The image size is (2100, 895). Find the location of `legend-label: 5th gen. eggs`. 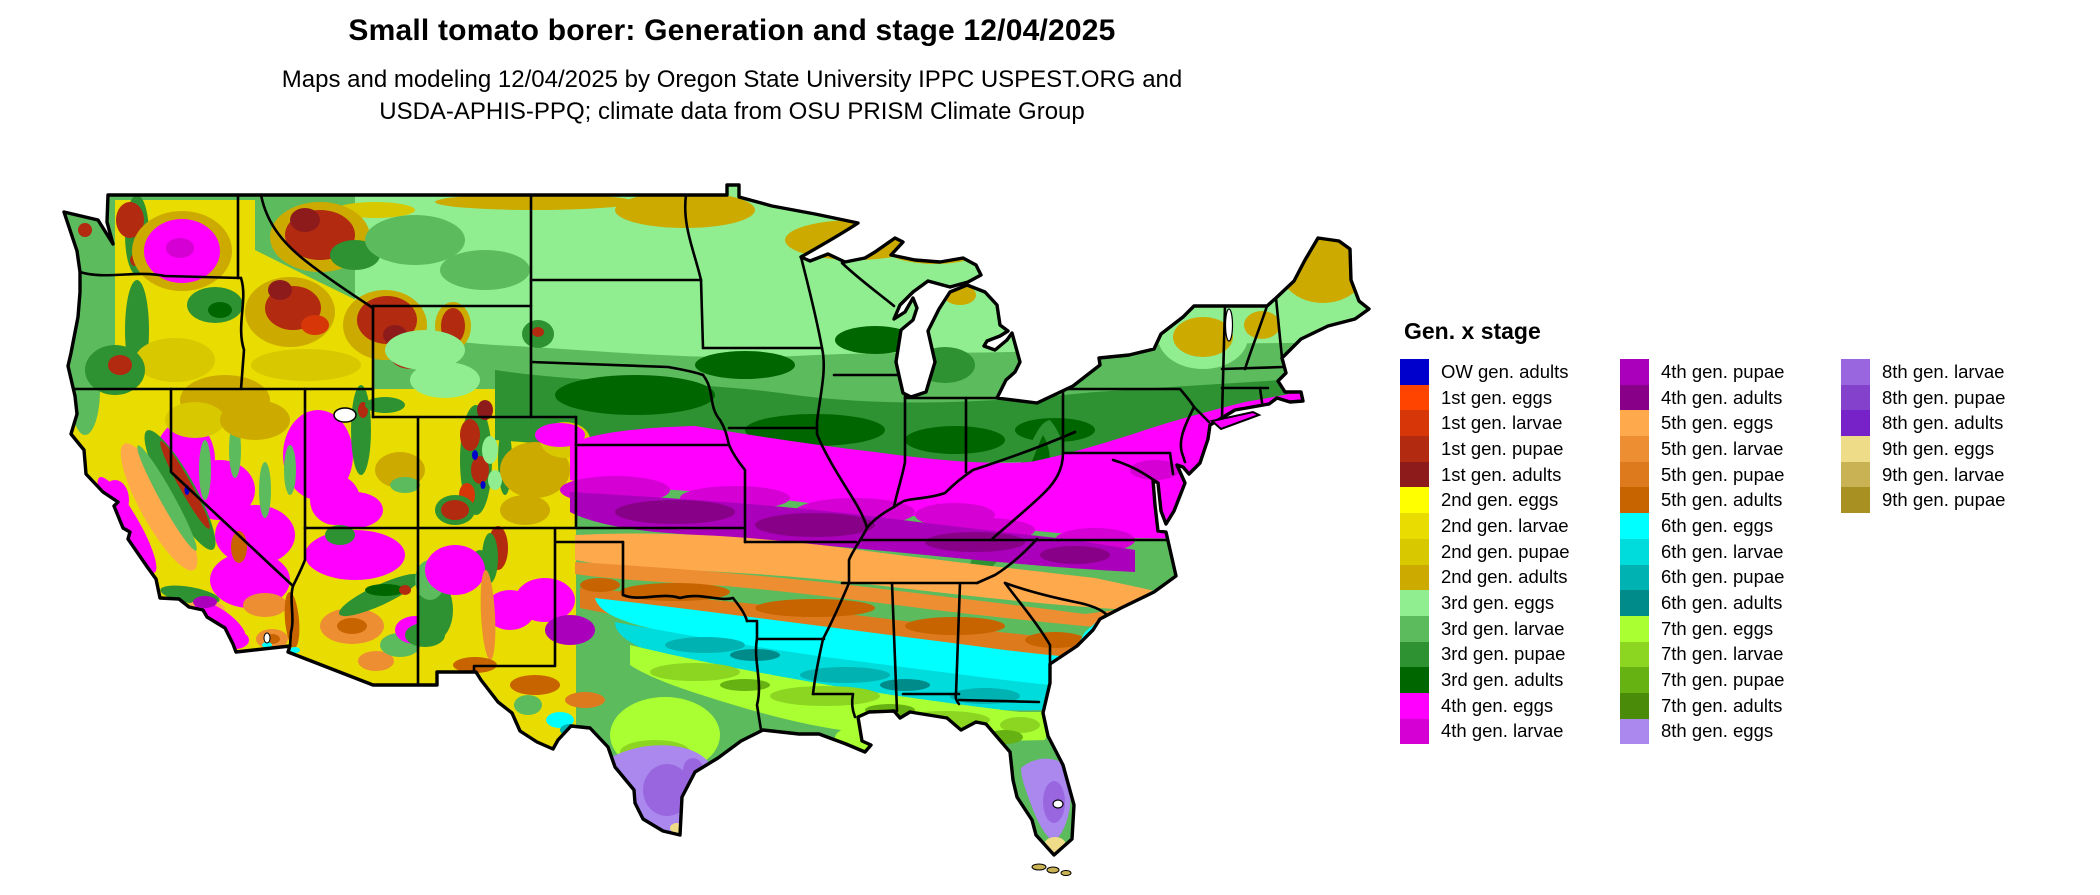

legend-label: 5th gen. eggs is located at coordinates (1717, 423).